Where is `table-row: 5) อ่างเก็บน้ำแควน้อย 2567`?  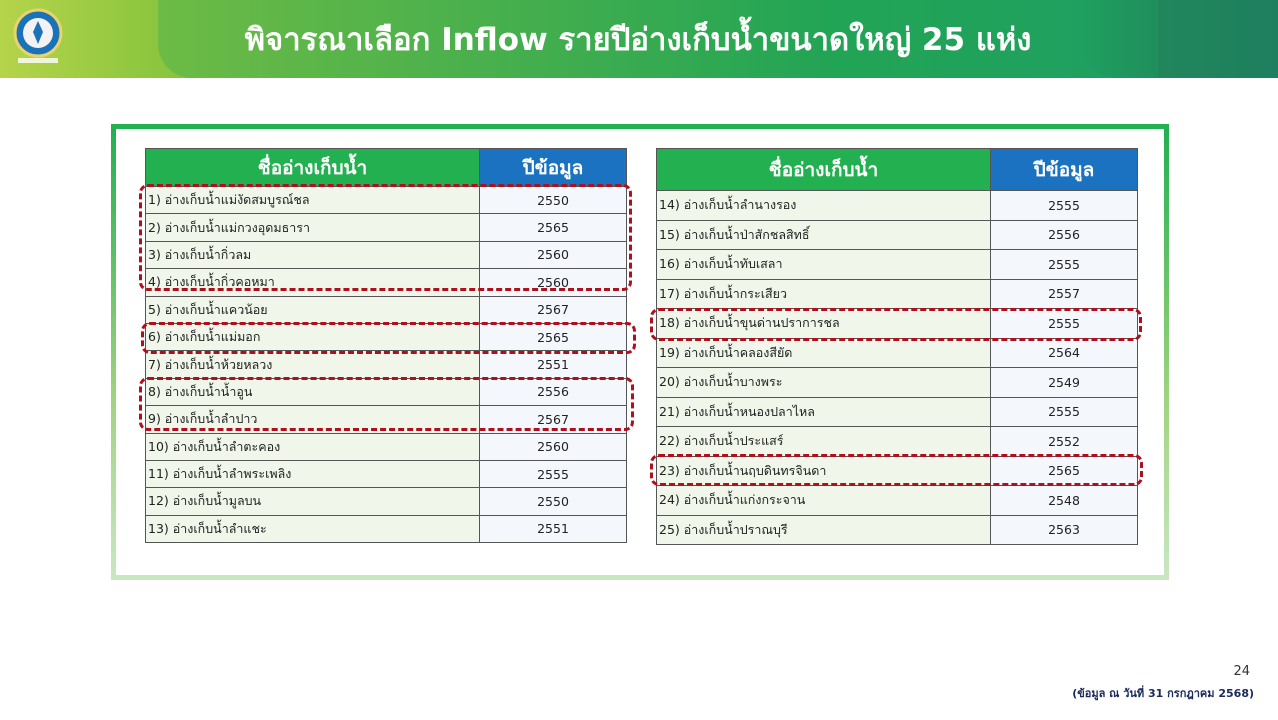 table-row: 5) อ่างเก็บน้ำแควน้อย 2567 is located at coordinates (386, 309).